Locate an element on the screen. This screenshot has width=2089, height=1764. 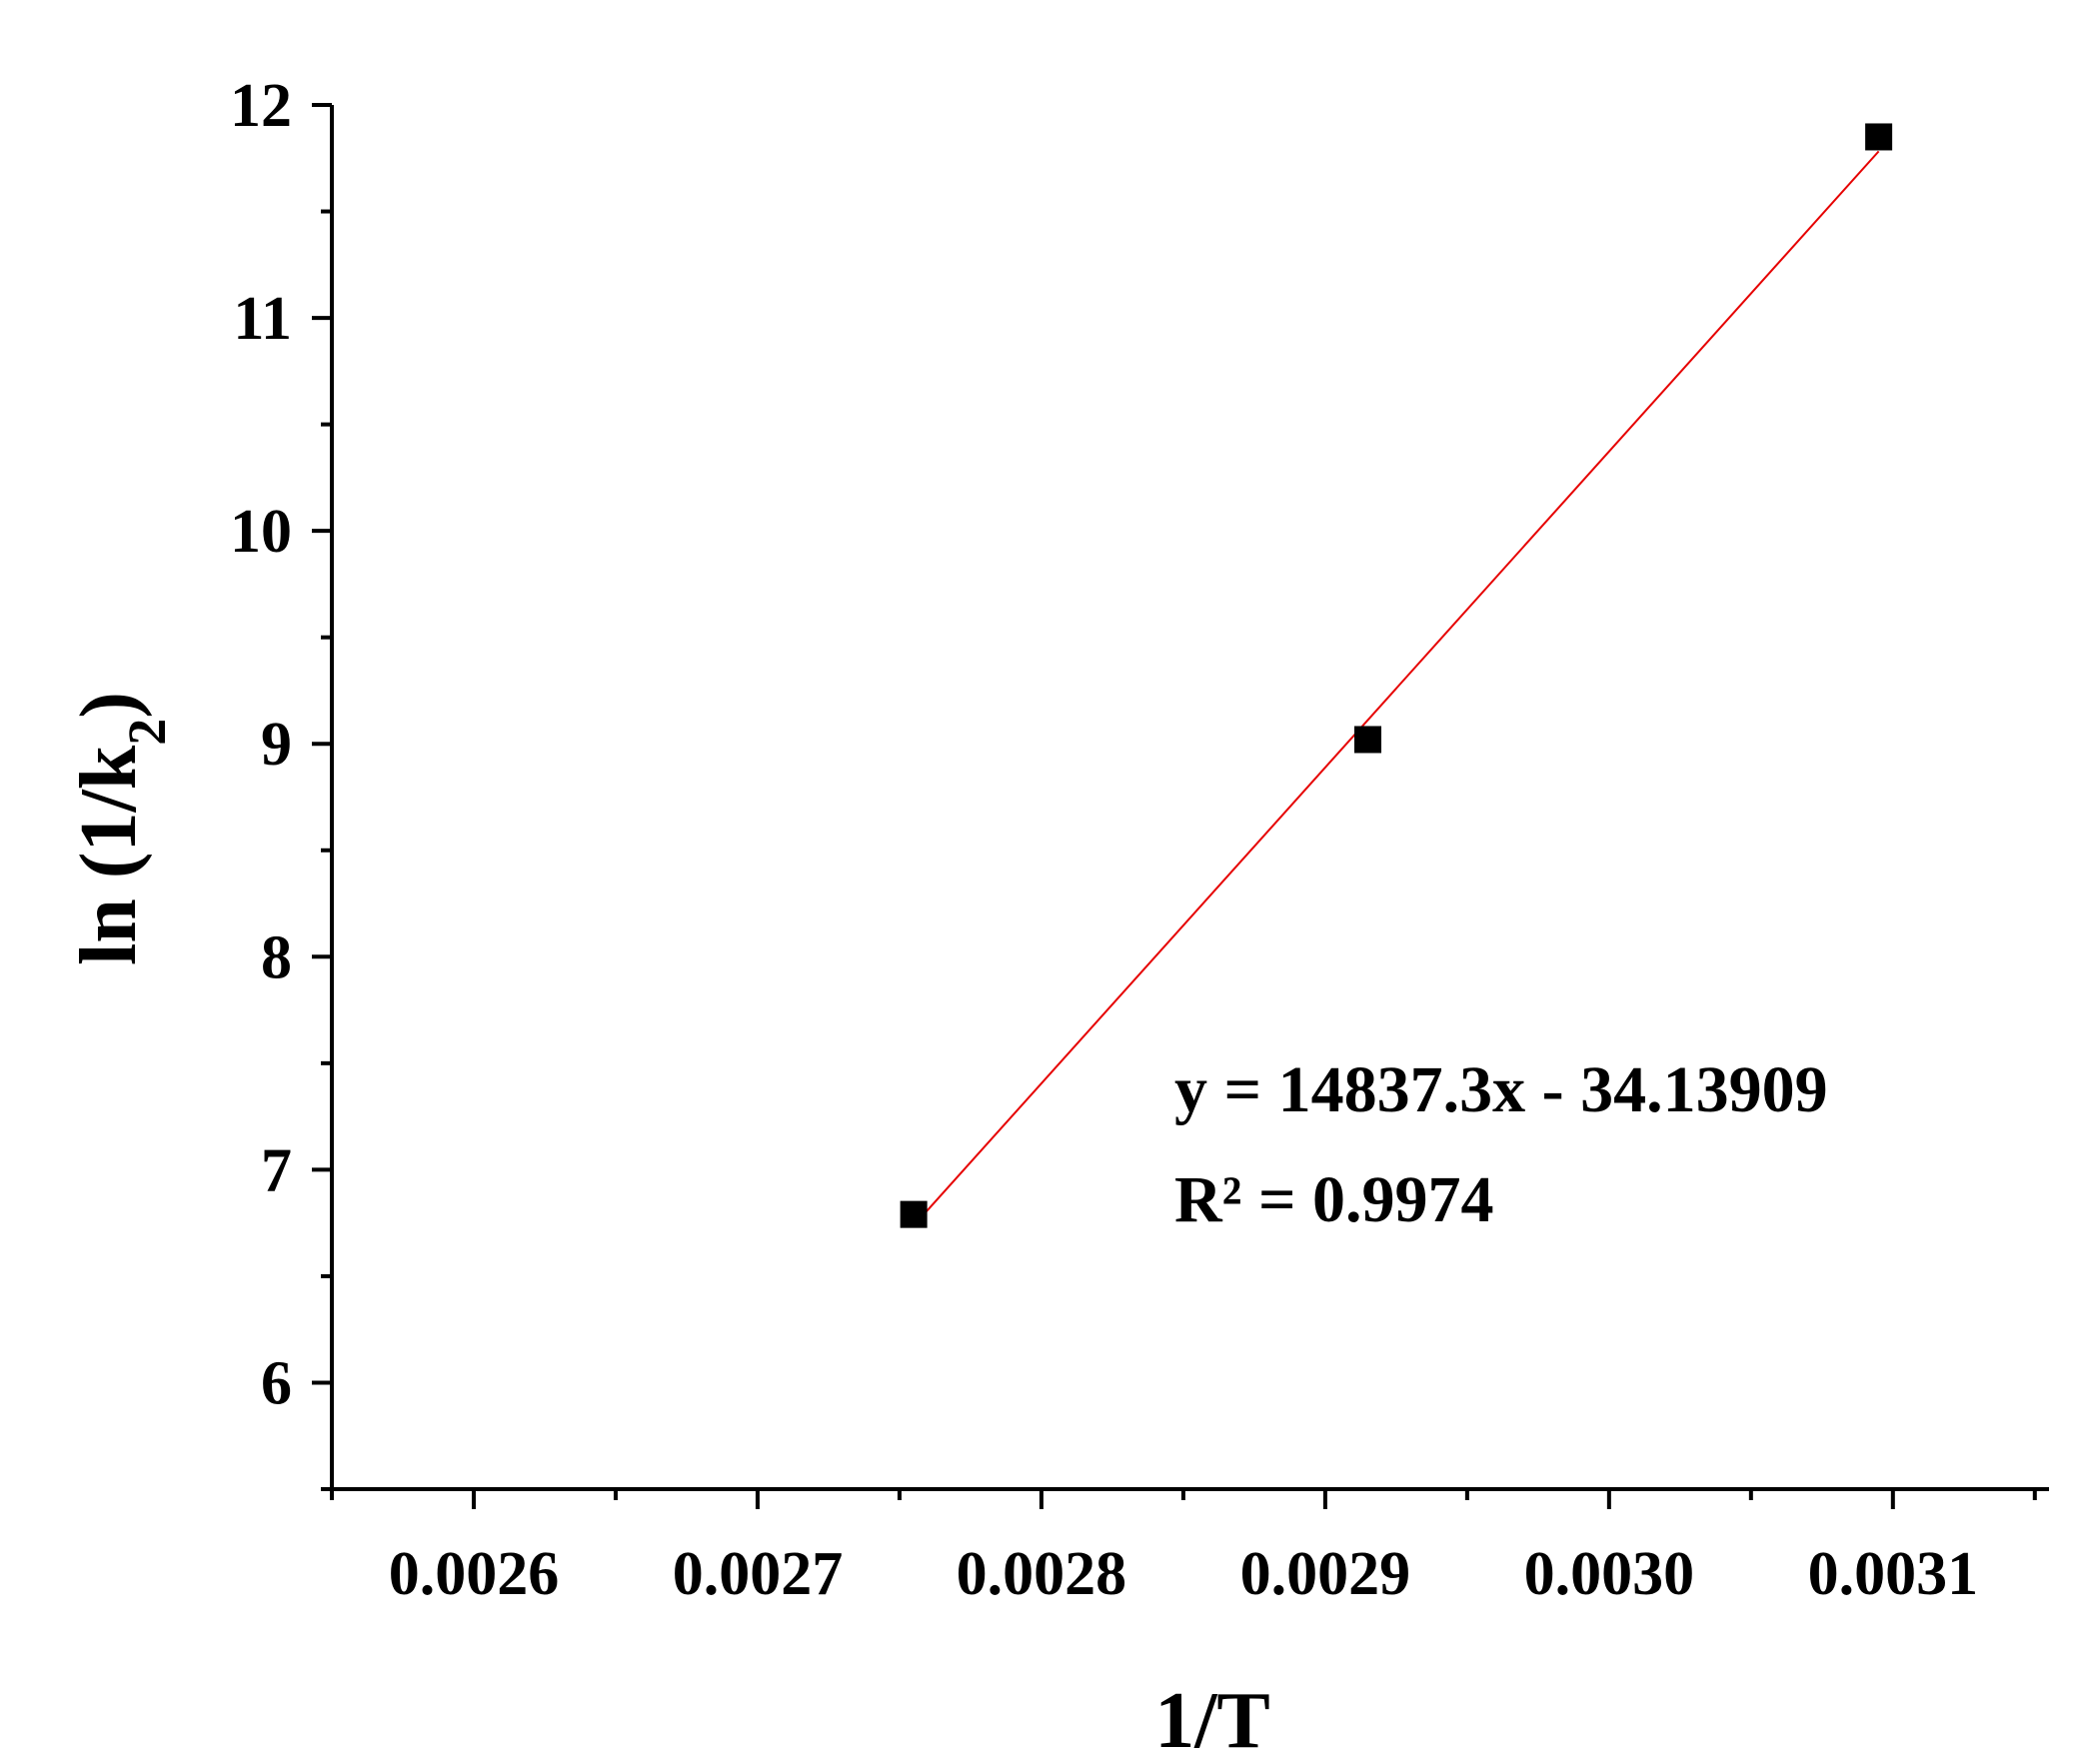
y-axis-title-subscript: 2 is located at coordinates (147, 733).